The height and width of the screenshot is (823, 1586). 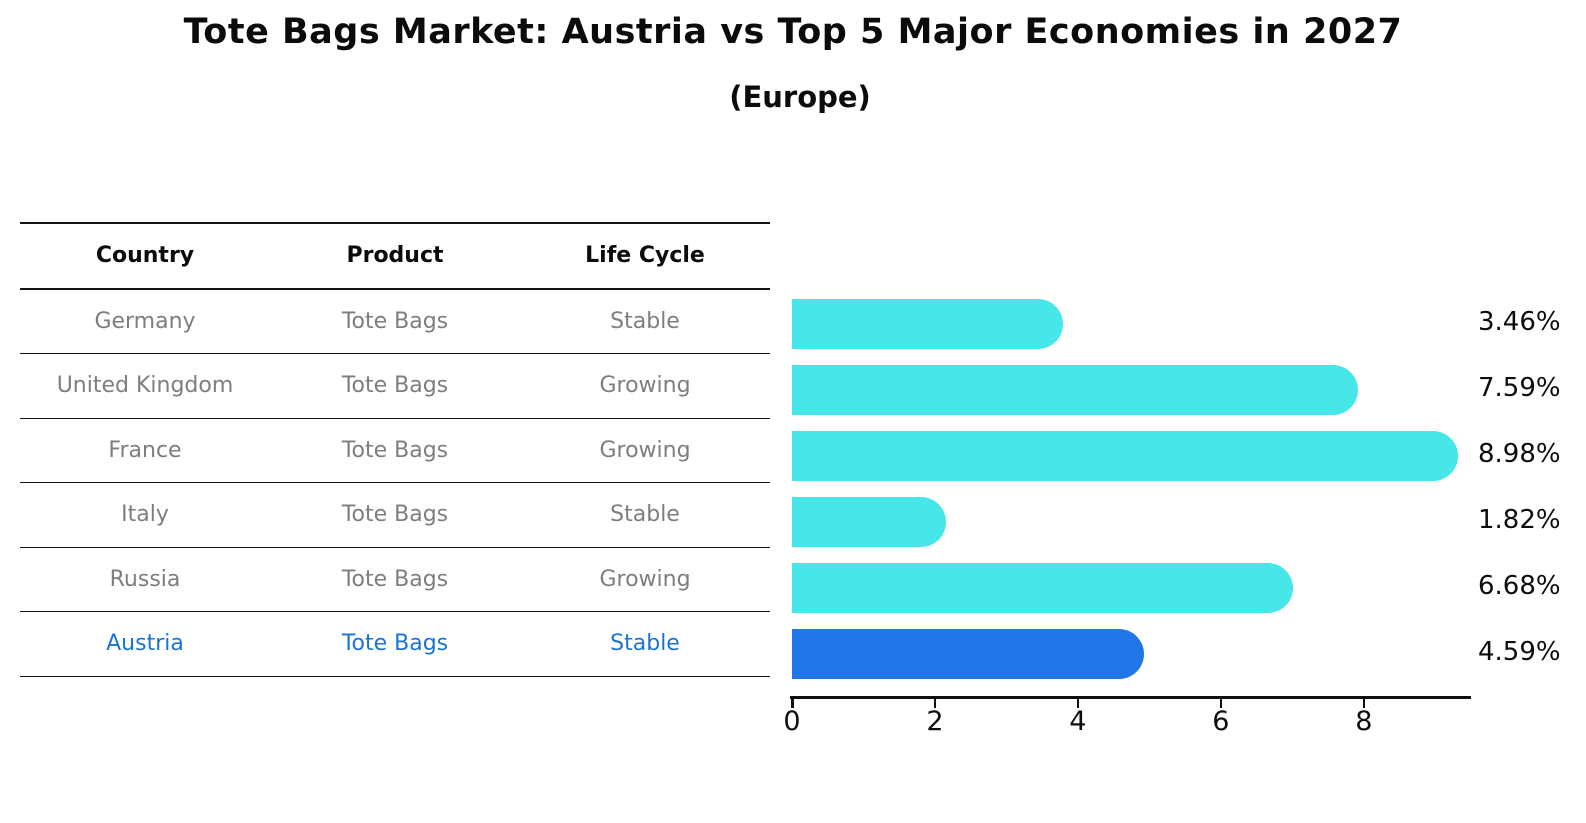 What do you see at coordinates (145, 386) in the screenshot?
I see `cell-country: United Kingdom` at bounding box center [145, 386].